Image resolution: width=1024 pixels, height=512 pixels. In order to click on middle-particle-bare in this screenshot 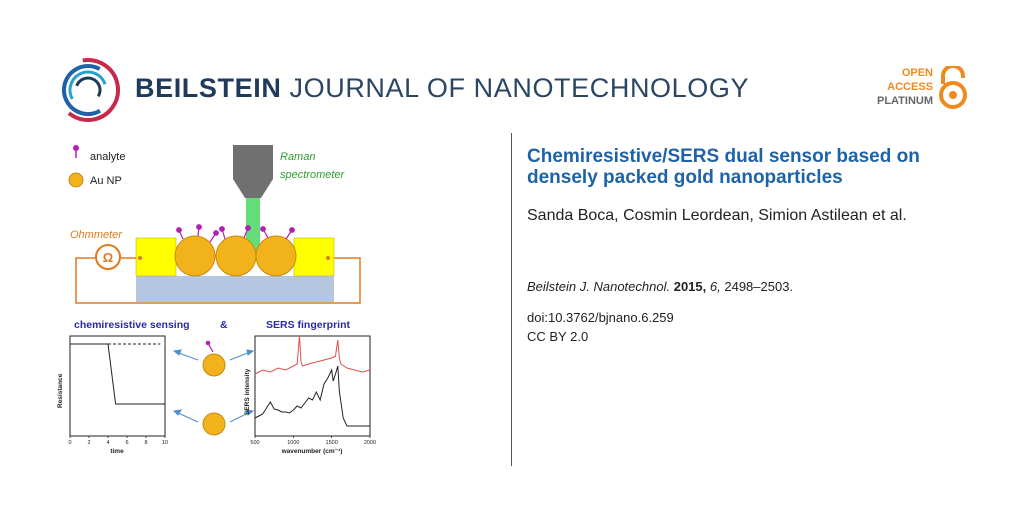, I will do `click(214, 424)`.